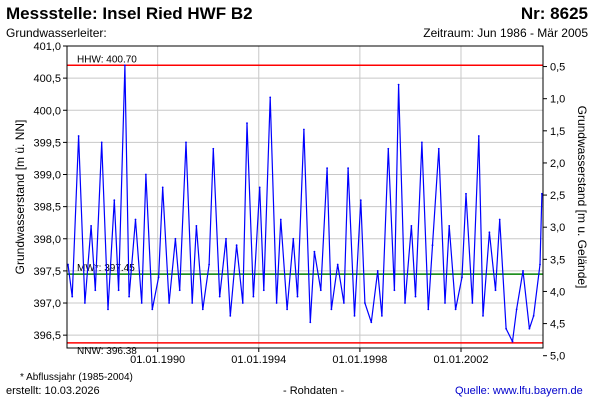 The width and height of the screenshot is (600, 400). Describe the element at coordinates (460, 360) in the screenshot. I see `x-tick-label: 01.01.2002` at that location.